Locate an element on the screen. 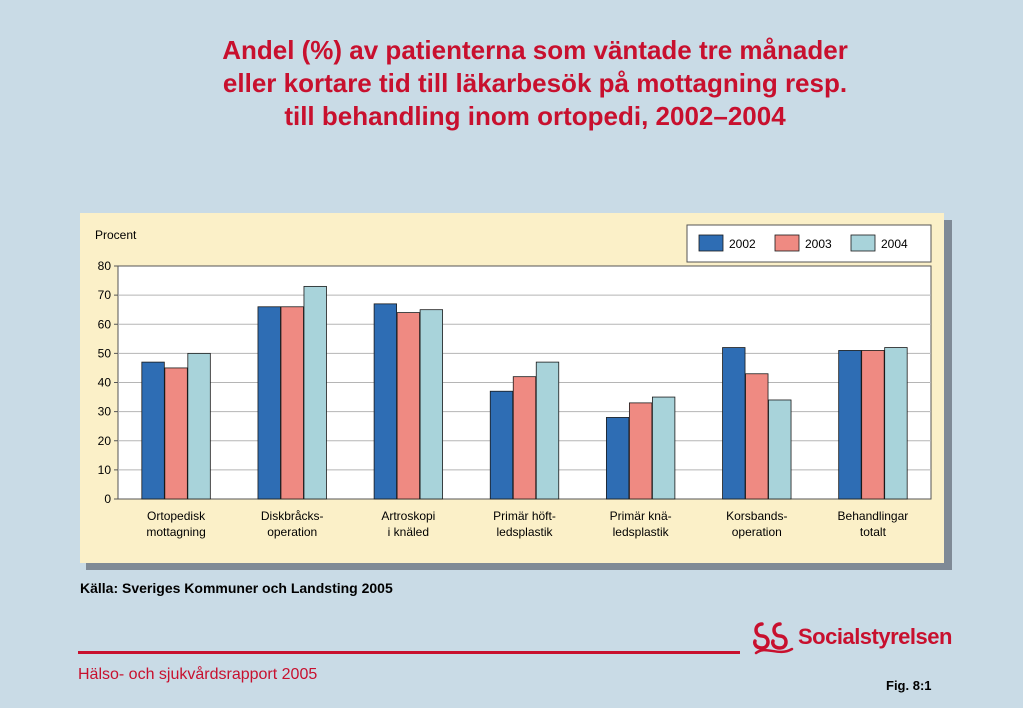 The height and width of the screenshot is (708, 1023). footer-divider is located at coordinates (409, 652).